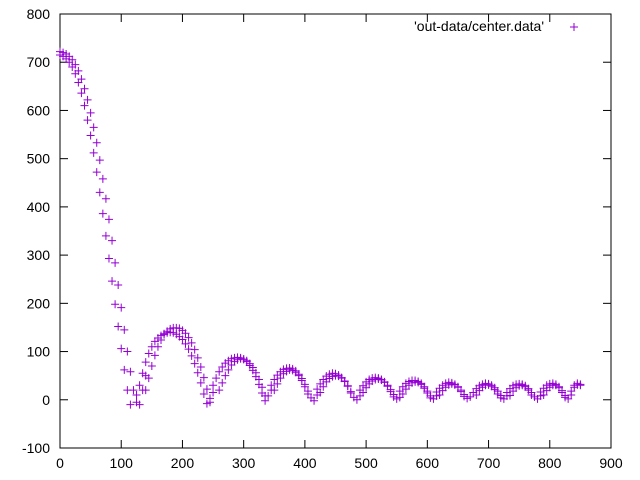 The width and height of the screenshot is (640, 480). Describe the element at coordinates (611, 463) in the screenshot. I see `x-tick-label: 900` at that location.